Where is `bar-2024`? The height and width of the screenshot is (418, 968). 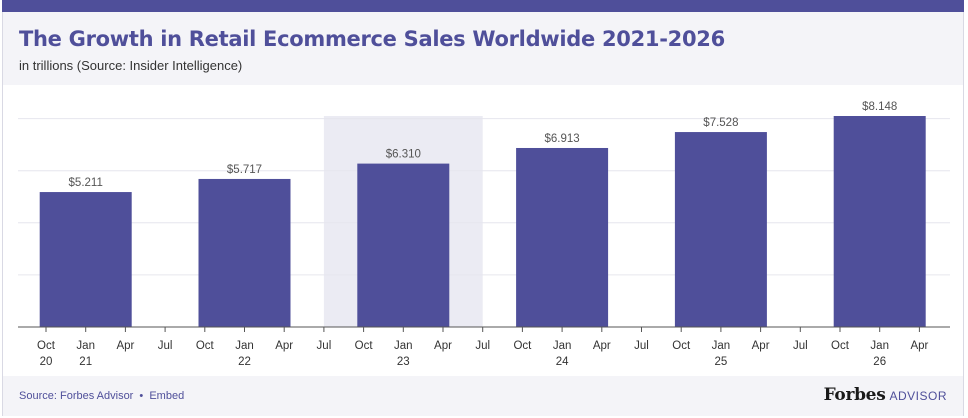 bar-2024 is located at coordinates (562, 237).